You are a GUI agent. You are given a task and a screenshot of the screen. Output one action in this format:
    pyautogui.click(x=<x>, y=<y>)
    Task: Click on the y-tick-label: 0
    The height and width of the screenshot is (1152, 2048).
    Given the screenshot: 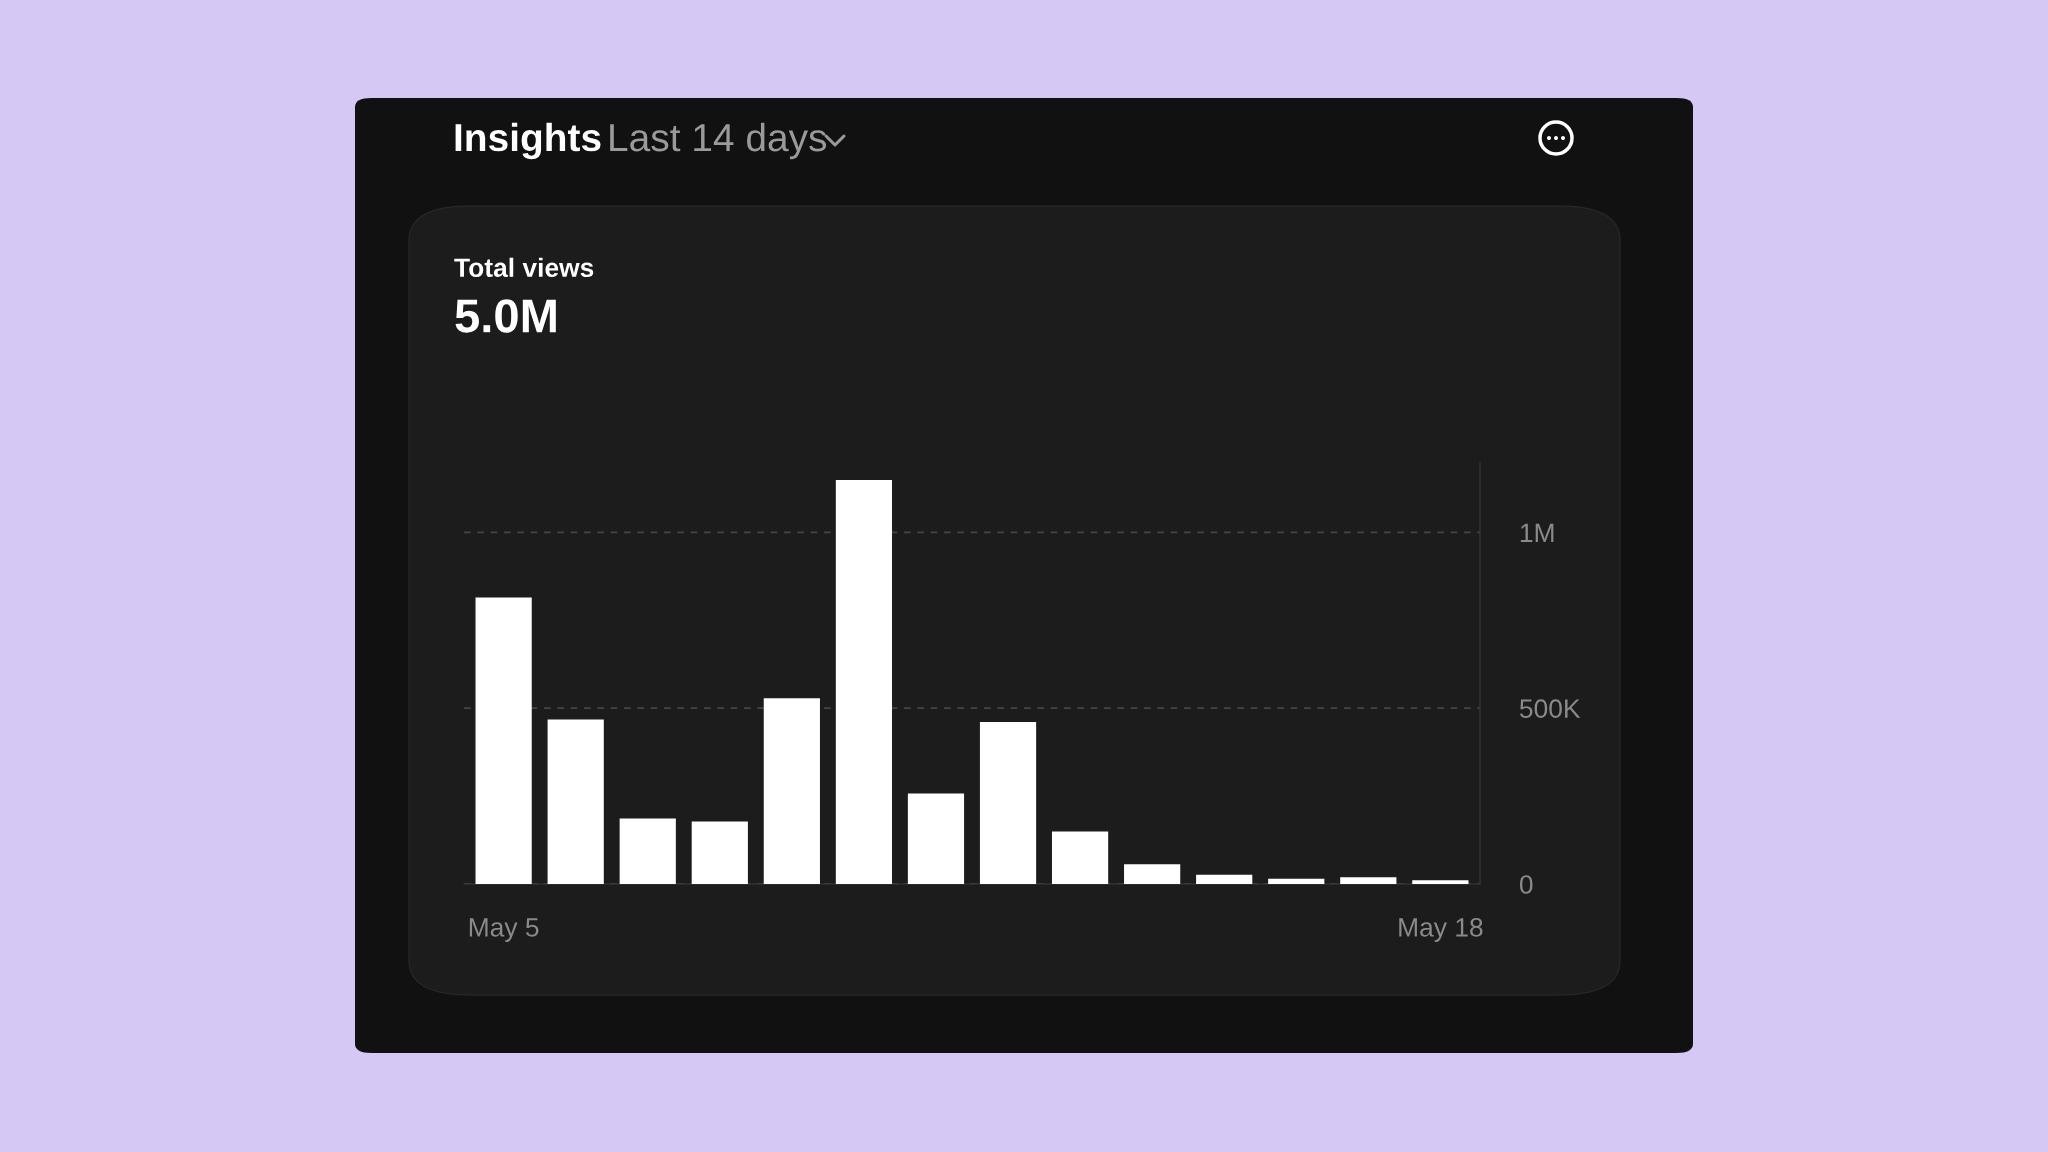 What is the action you would take?
    pyautogui.click(x=1526, y=884)
    